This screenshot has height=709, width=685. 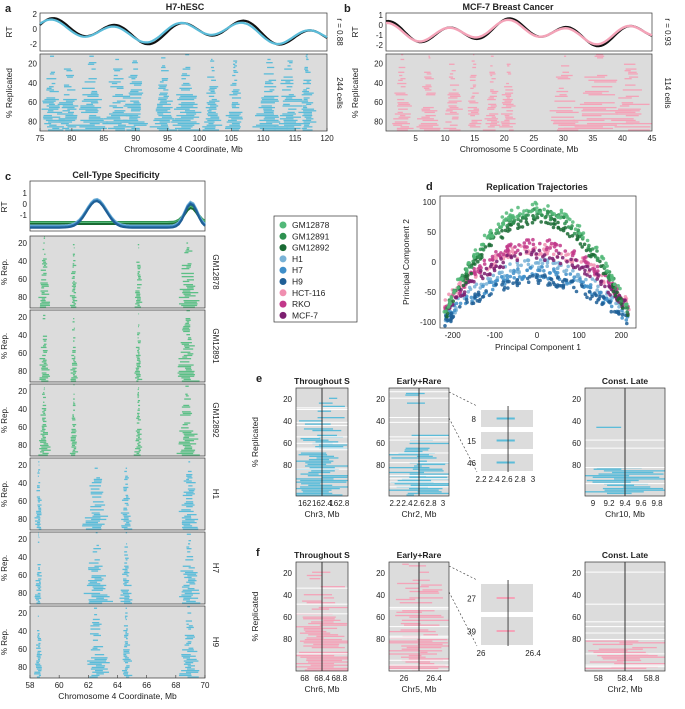 What do you see at coordinates (259, 379) in the screenshot?
I see `panel-label: e` at bounding box center [259, 379].